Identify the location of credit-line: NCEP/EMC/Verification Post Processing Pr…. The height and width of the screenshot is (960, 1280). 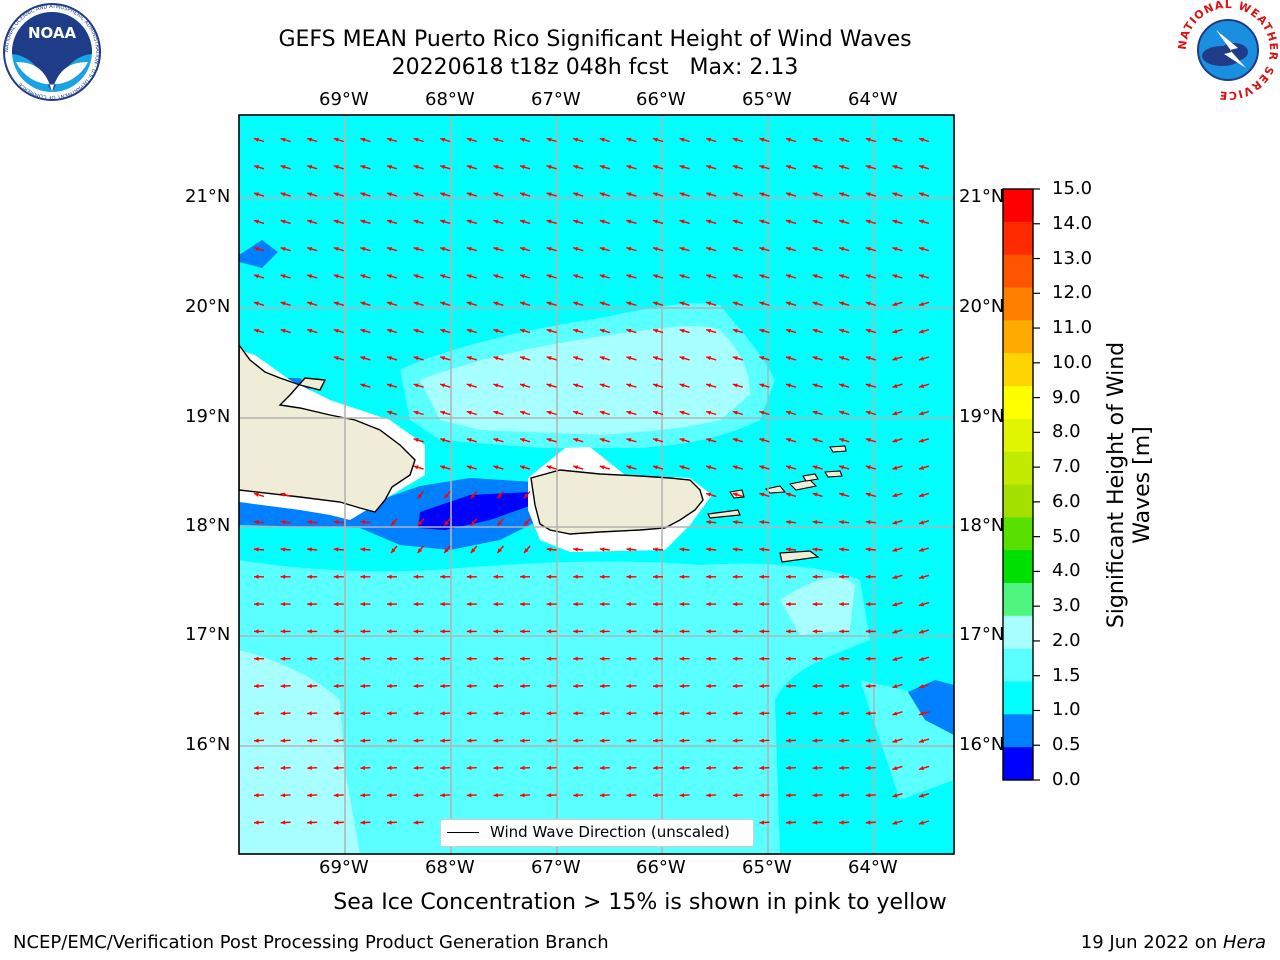
(311, 942).